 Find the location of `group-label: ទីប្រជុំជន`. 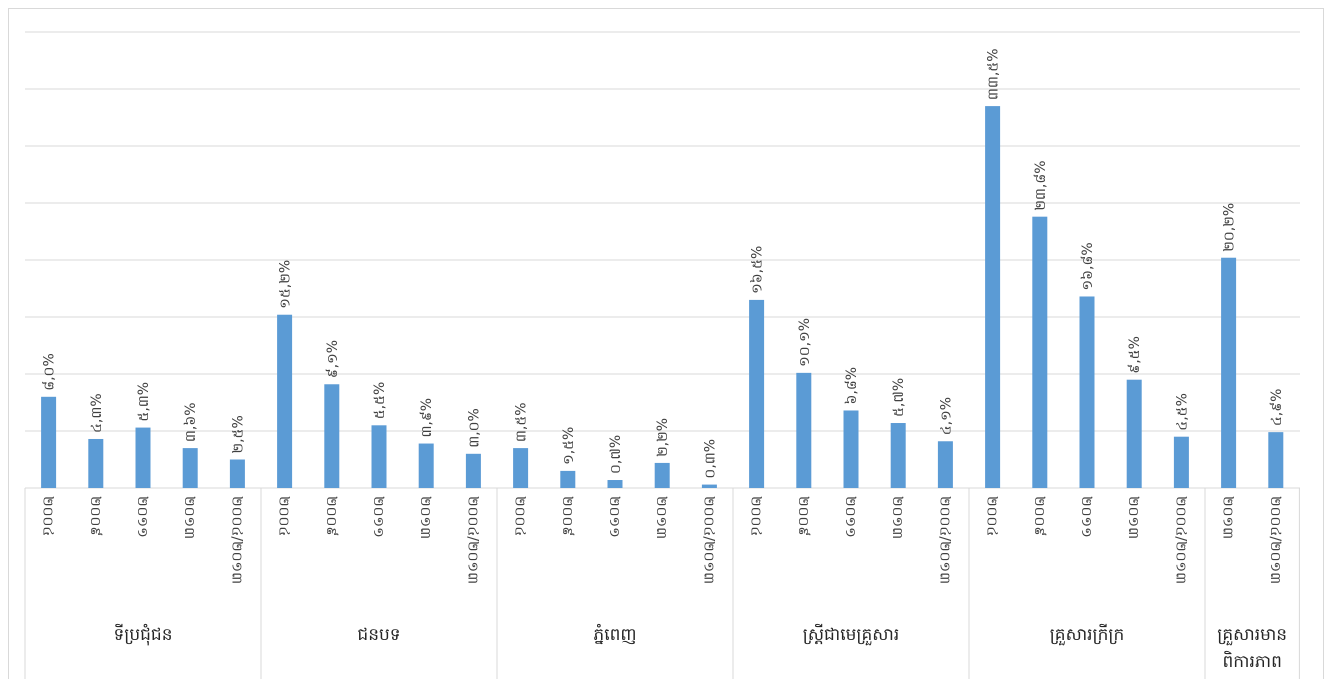

group-label: ទីប្រជុំជន is located at coordinates (142, 634).